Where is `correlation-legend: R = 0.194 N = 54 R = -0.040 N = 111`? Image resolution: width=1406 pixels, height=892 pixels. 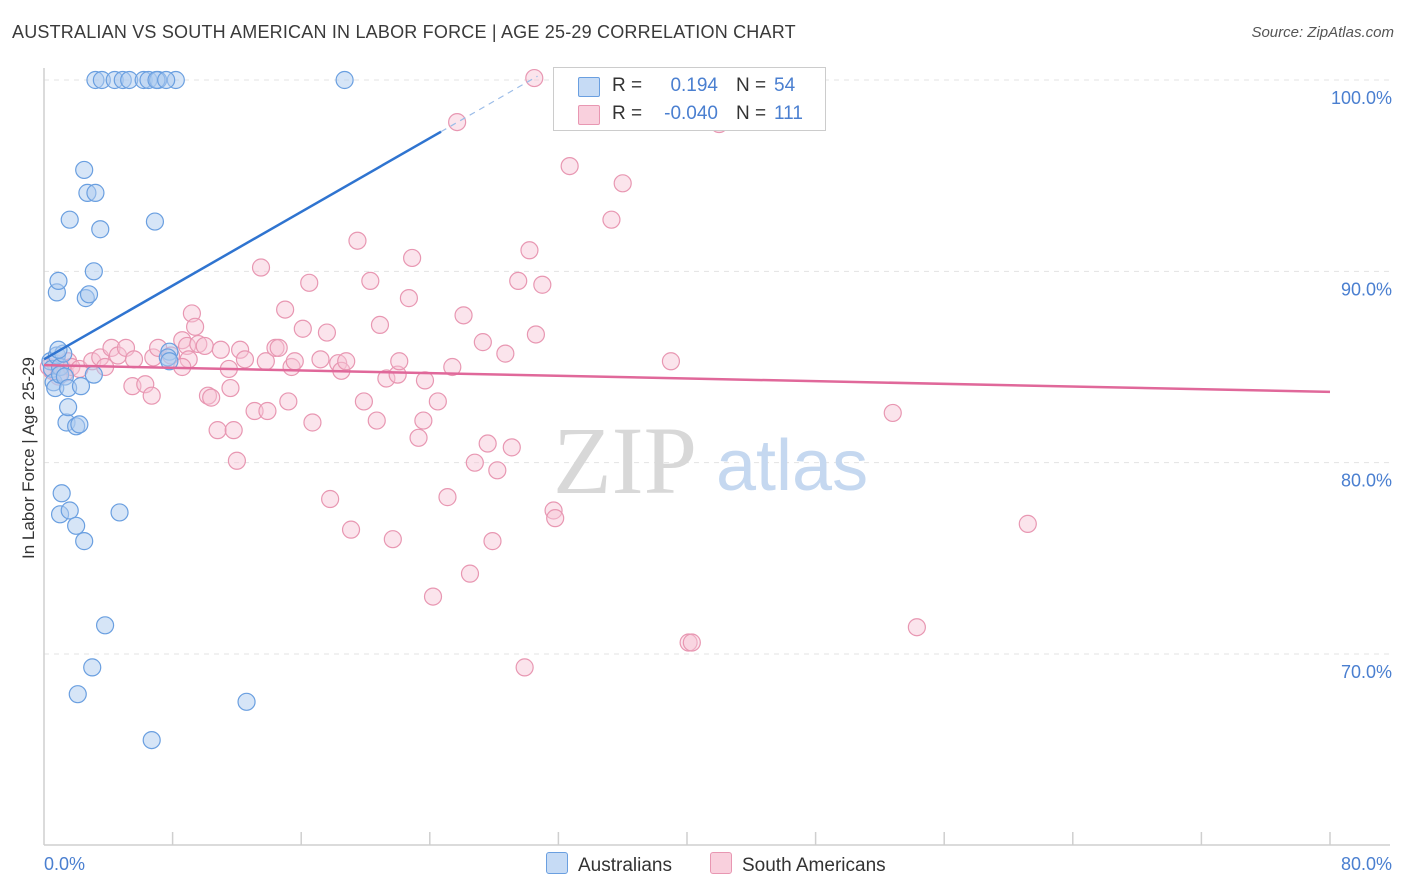 correlation-legend: R = 0.194 N = 54 R = -0.040 N = 111 is located at coordinates (689, 99).